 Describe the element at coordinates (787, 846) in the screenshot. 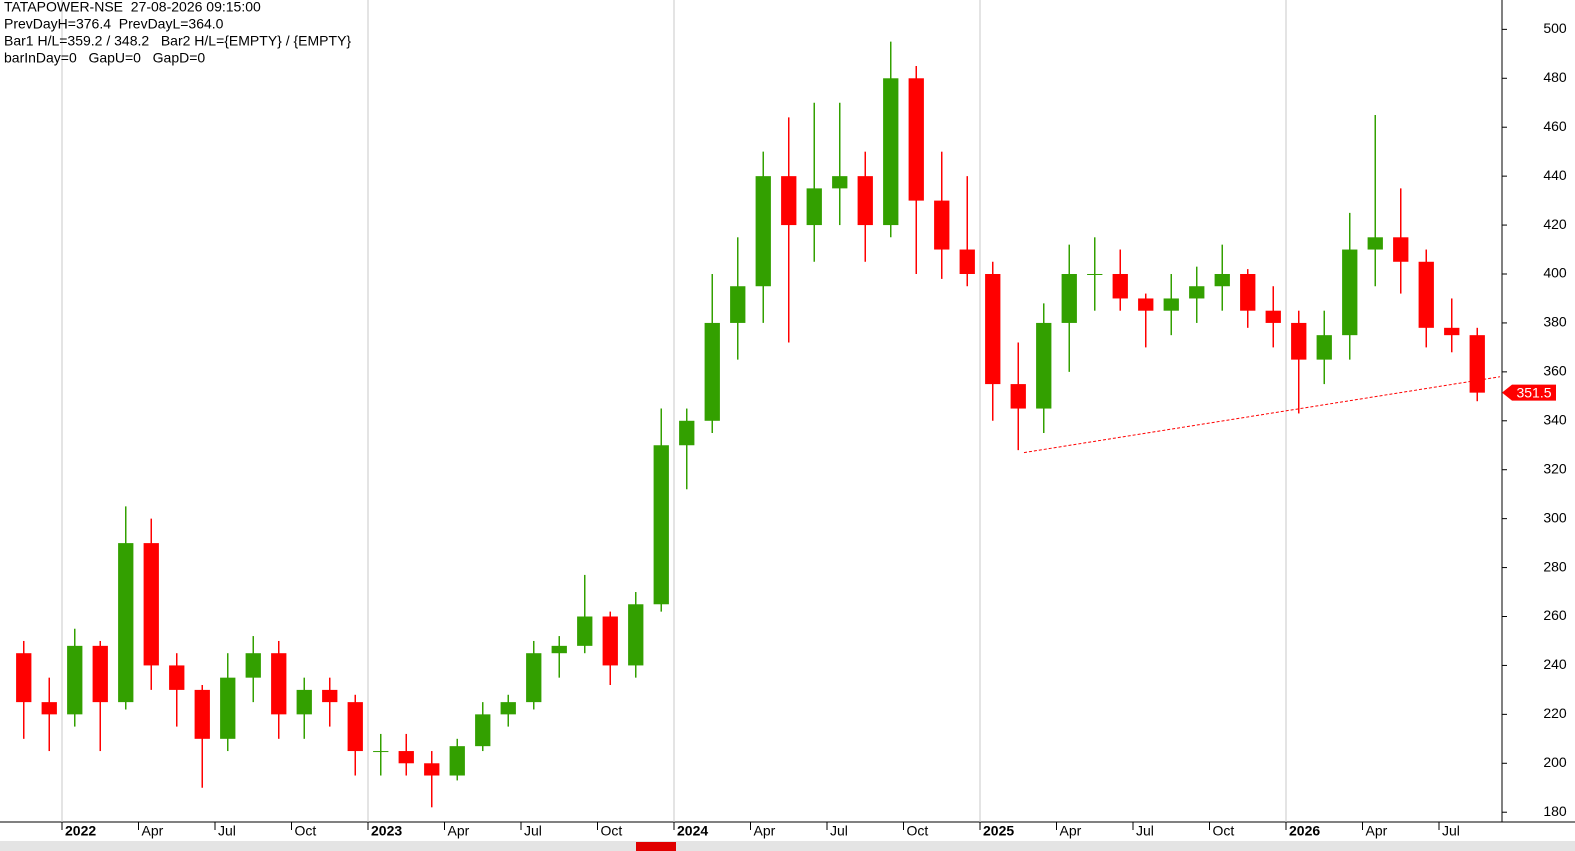

I see `sheet-tab-bar` at that location.